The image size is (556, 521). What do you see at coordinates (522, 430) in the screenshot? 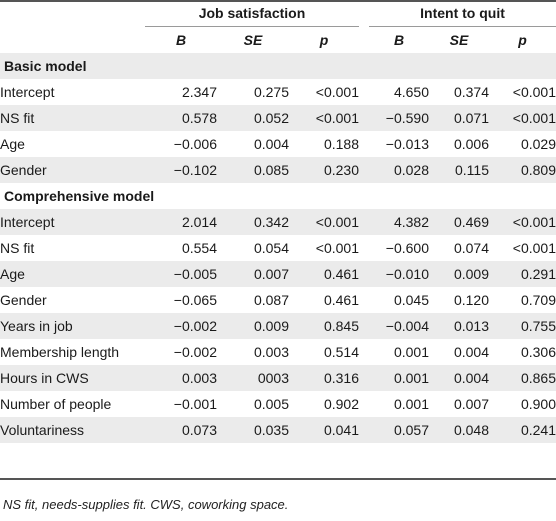
I see `cell-value: 0.241` at bounding box center [522, 430].